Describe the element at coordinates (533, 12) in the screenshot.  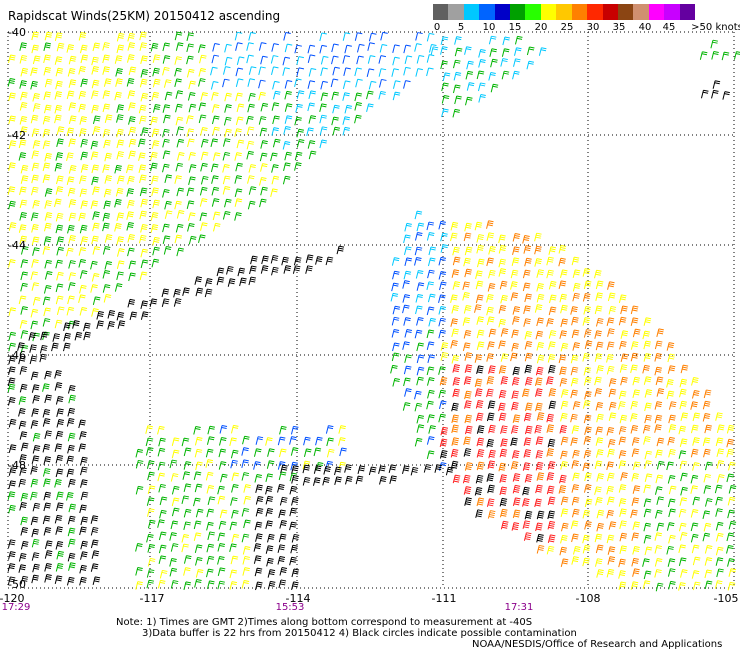
I see `legend-swatch` at that location.